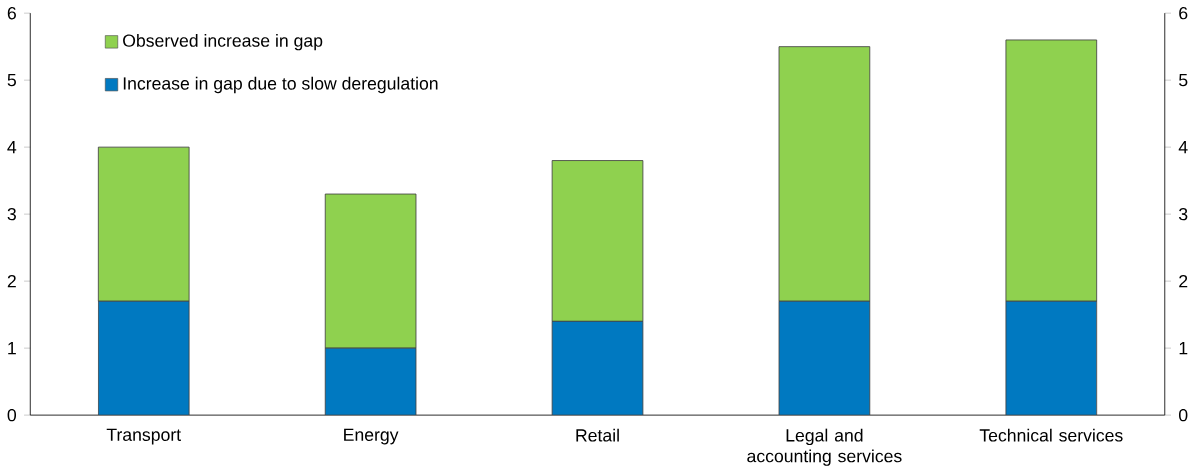 The image size is (1195, 473). What do you see at coordinates (1183, 415) in the screenshot?
I see `y2-tick-label: 0` at bounding box center [1183, 415].